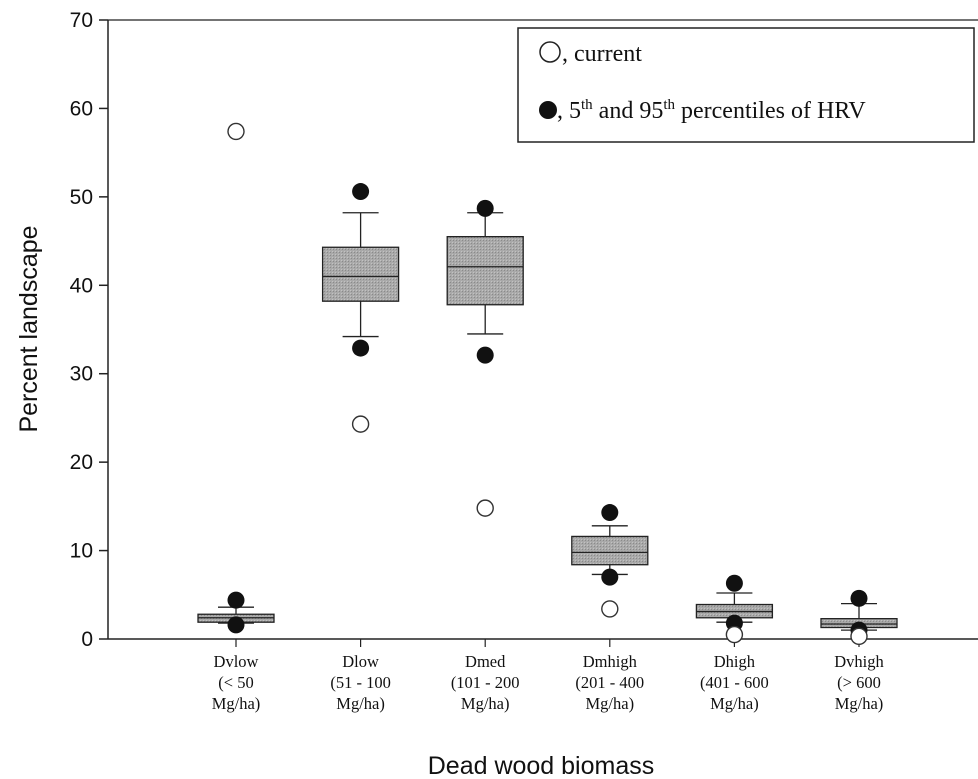 This screenshot has height=779, width=978. What do you see at coordinates (236, 600) in the screenshot?
I see `hrv-95th-point-dvlow` at bounding box center [236, 600].